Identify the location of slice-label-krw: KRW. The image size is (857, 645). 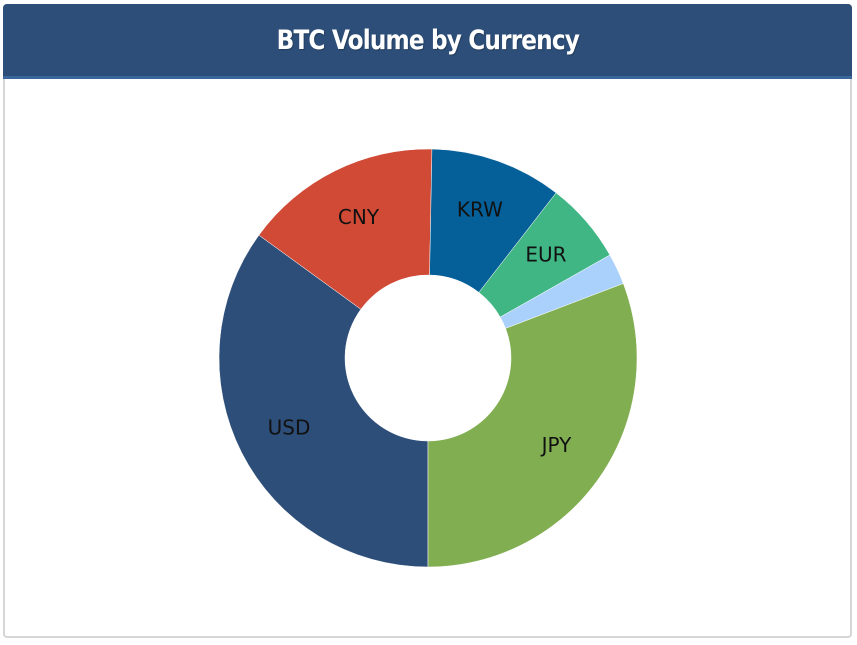
(480, 209).